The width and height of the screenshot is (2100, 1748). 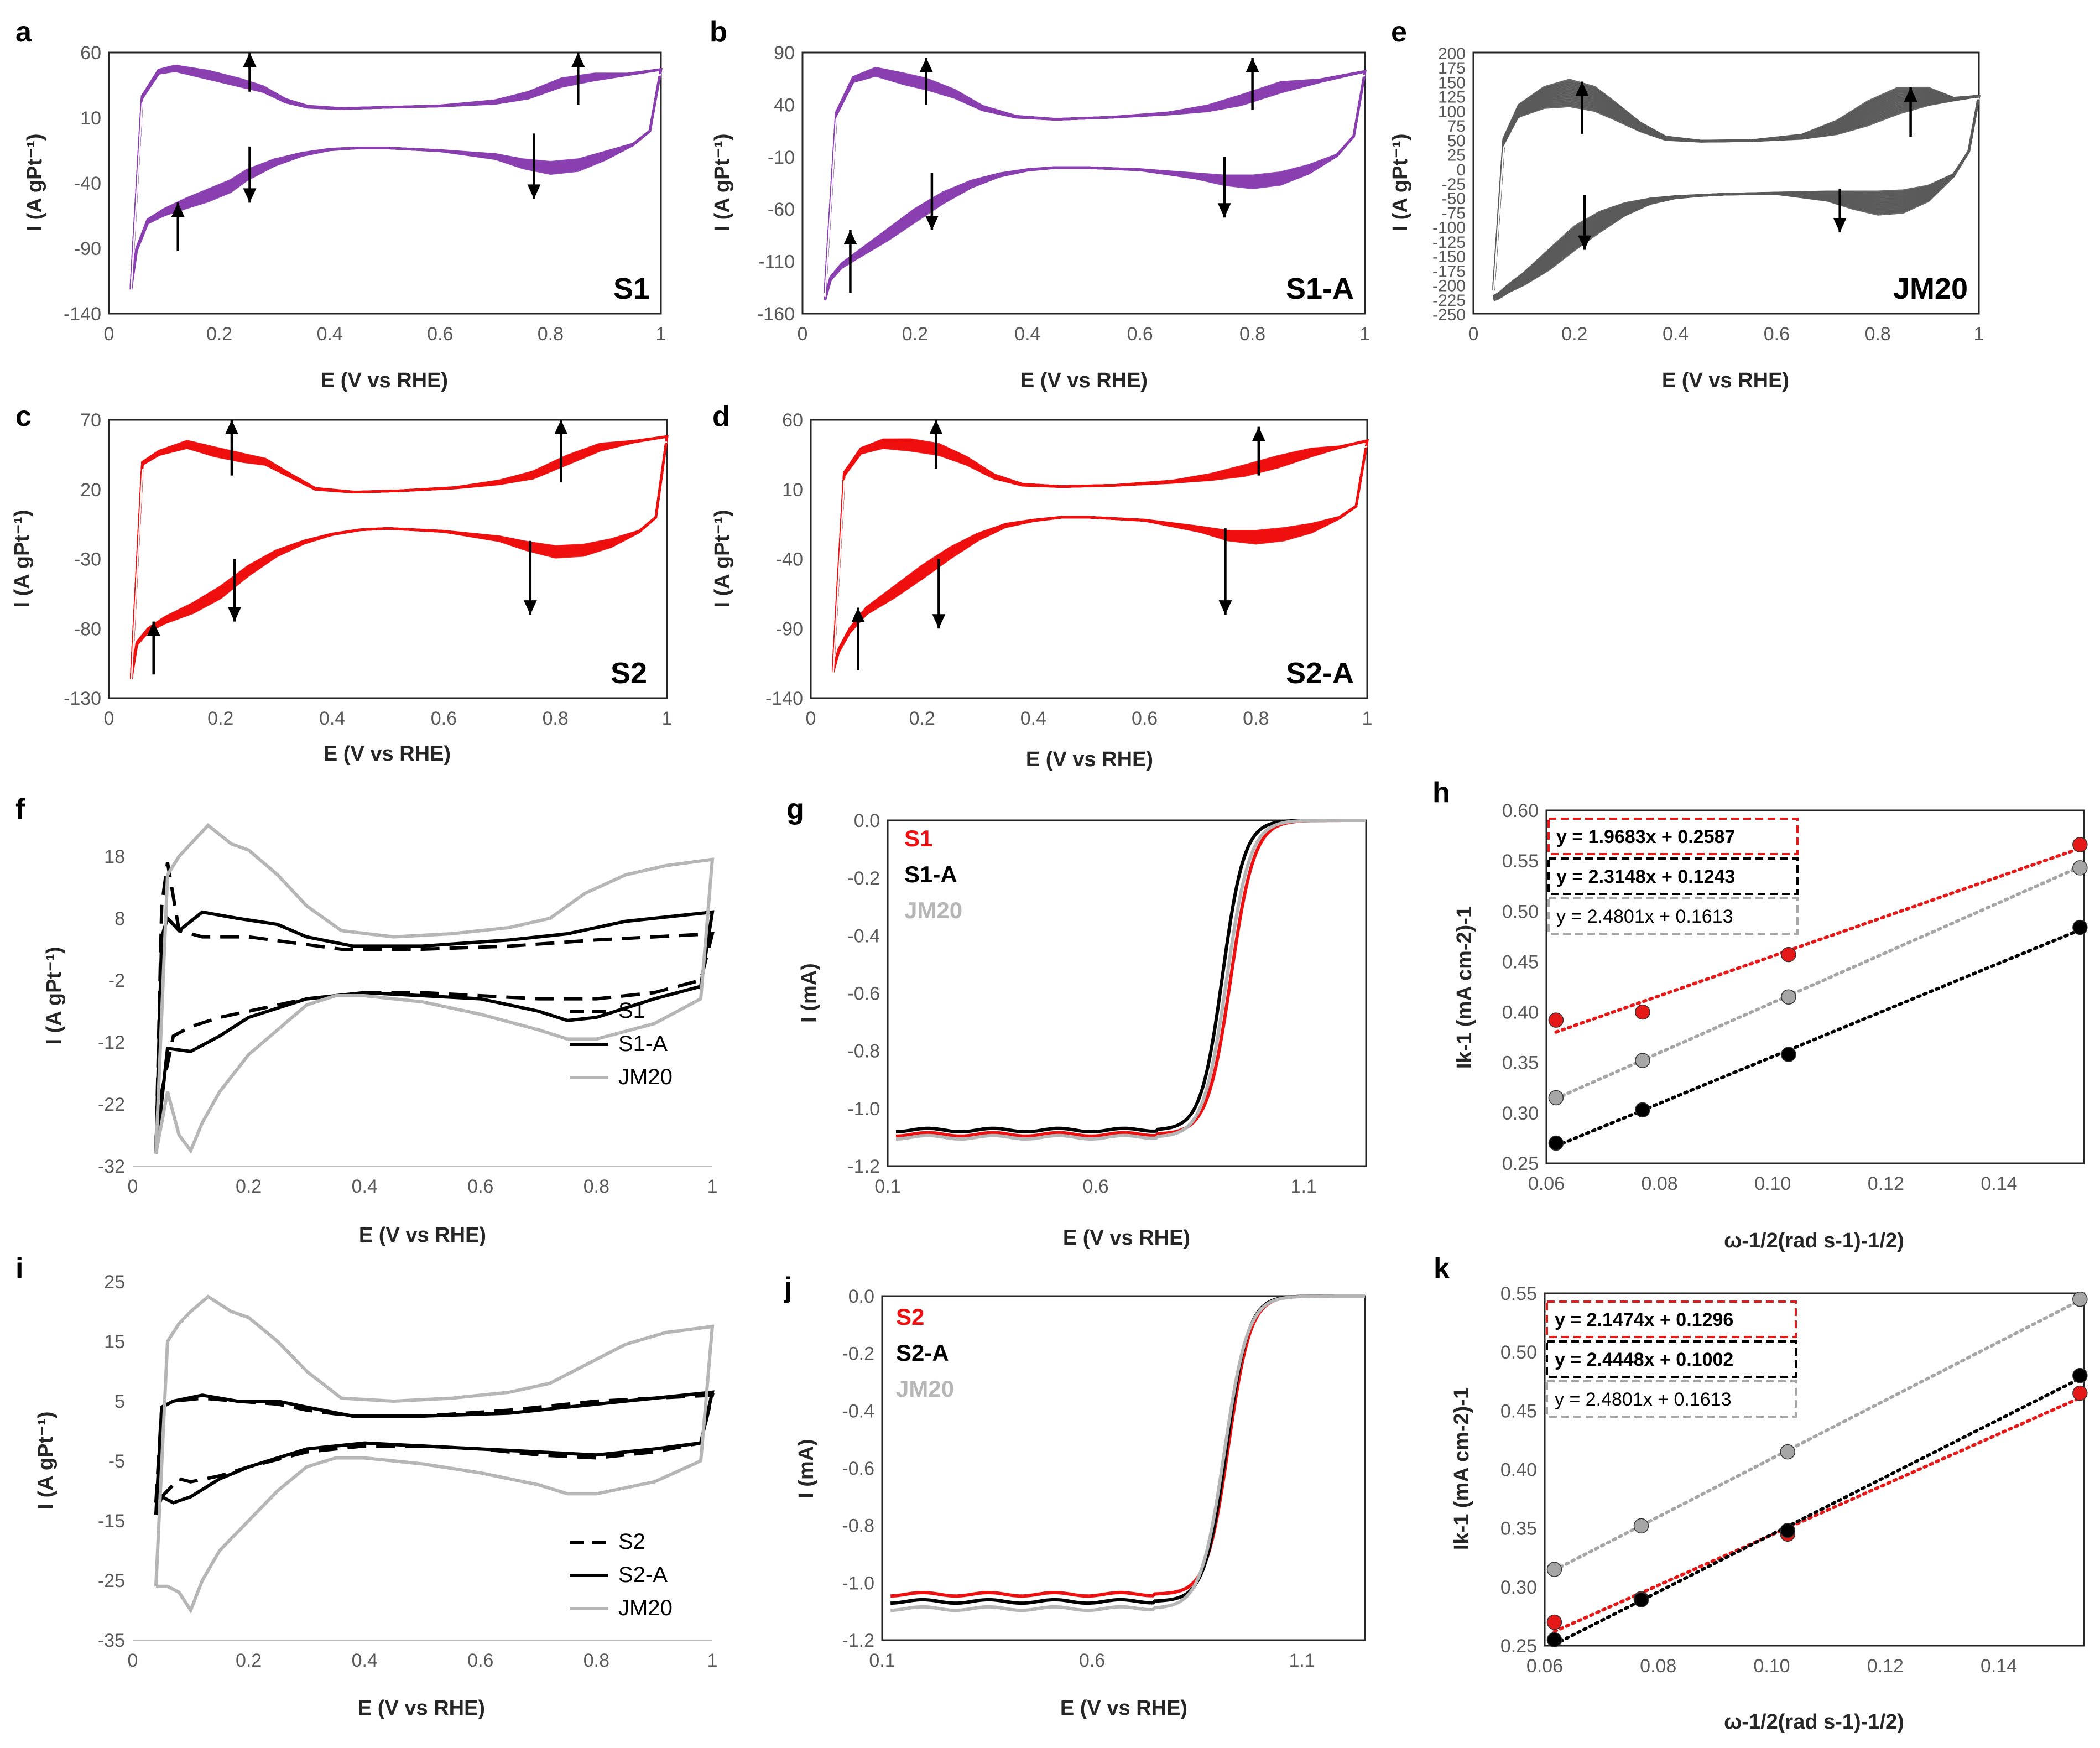 I want to click on series-line-s1-a, so click(x=434, y=1032).